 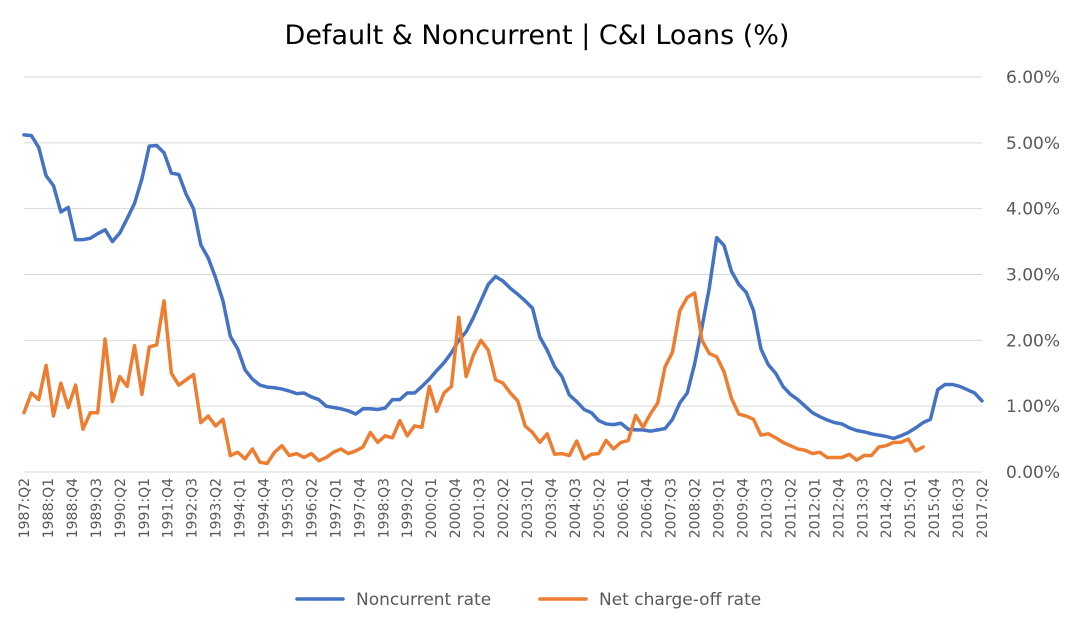 I want to click on y-tick-label: 6.00%, so click(x=1033, y=78).